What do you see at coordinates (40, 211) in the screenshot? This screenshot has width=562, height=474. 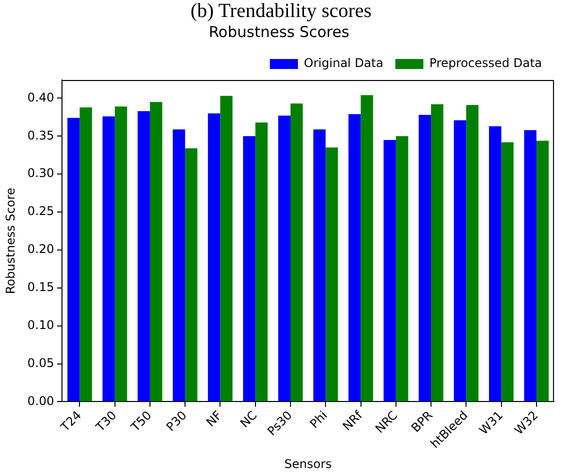 I see `y-tick-label: 0.25` at bounding box center [40, 211].